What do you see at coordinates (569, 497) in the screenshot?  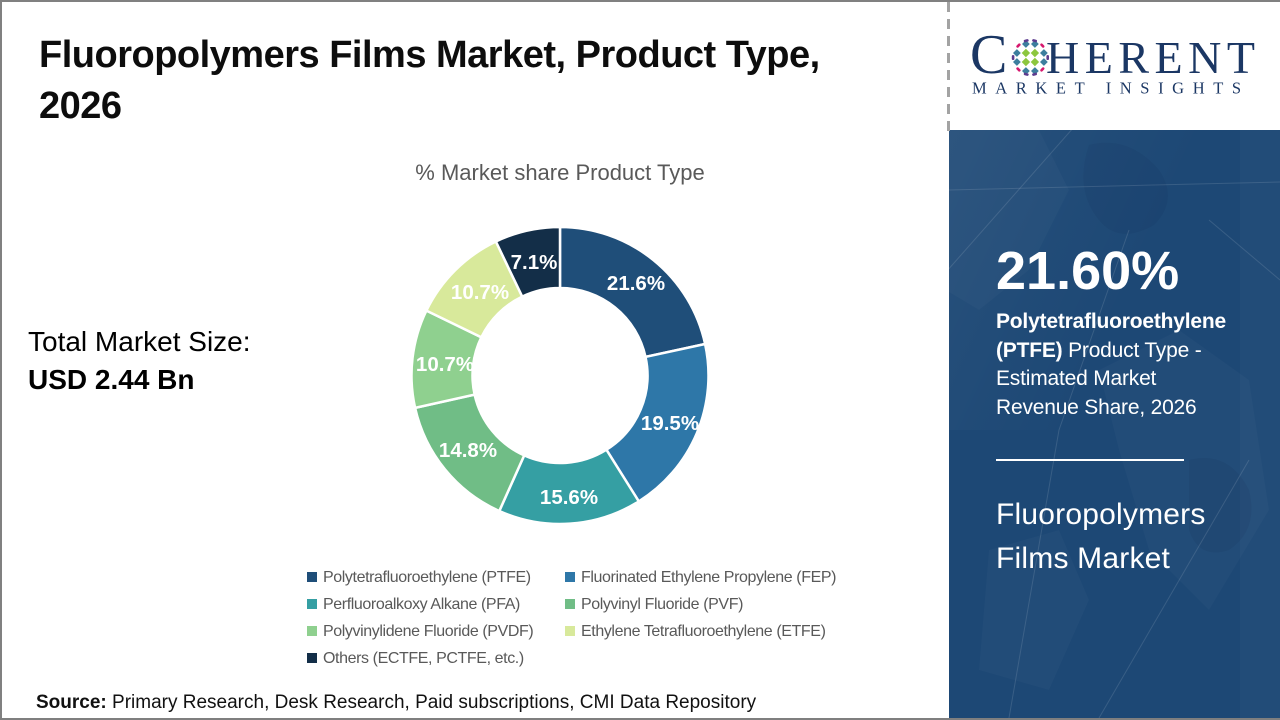 I see `svg-text: 15.6%` at bounding box center [569, 497].